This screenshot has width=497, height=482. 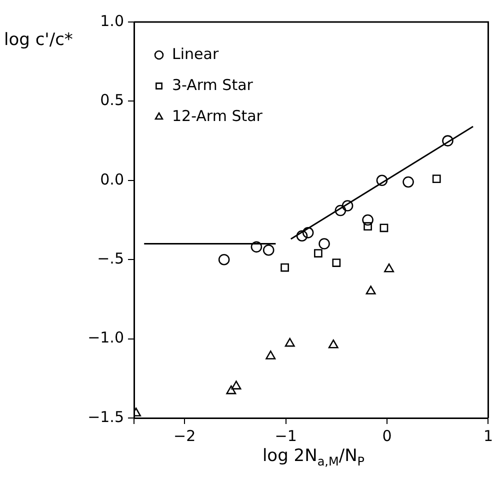 What do you see at coordinates (218, 115) in the screenshot?
I see `legend-label: 12-Arm Star` at bounding box center [218, 115].